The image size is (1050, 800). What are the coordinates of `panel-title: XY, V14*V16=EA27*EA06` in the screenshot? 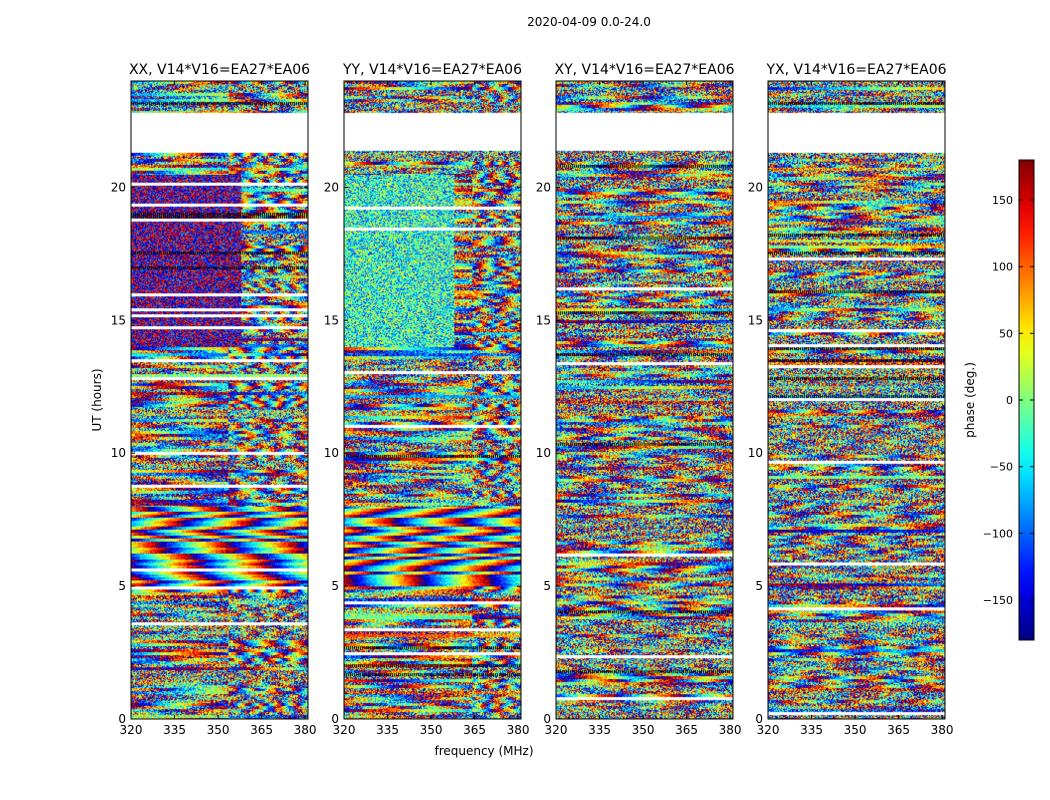 It's located at (644, 70).